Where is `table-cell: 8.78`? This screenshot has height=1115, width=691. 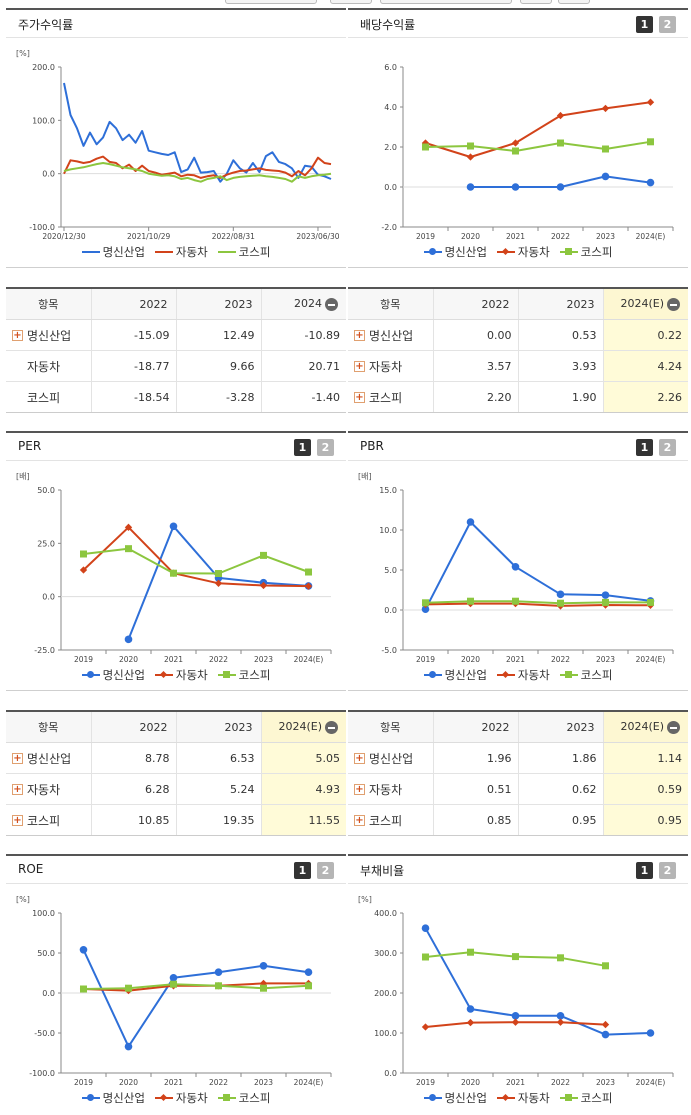
table-cell: 8.78 is located at coordinates (133, 758).